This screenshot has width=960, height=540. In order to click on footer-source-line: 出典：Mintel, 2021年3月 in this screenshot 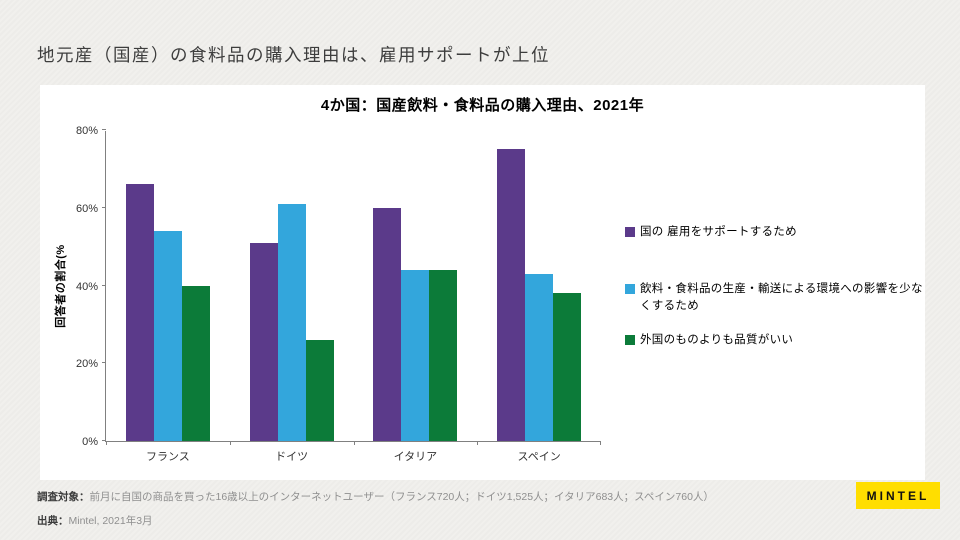, I will do `click(95, 520)`.